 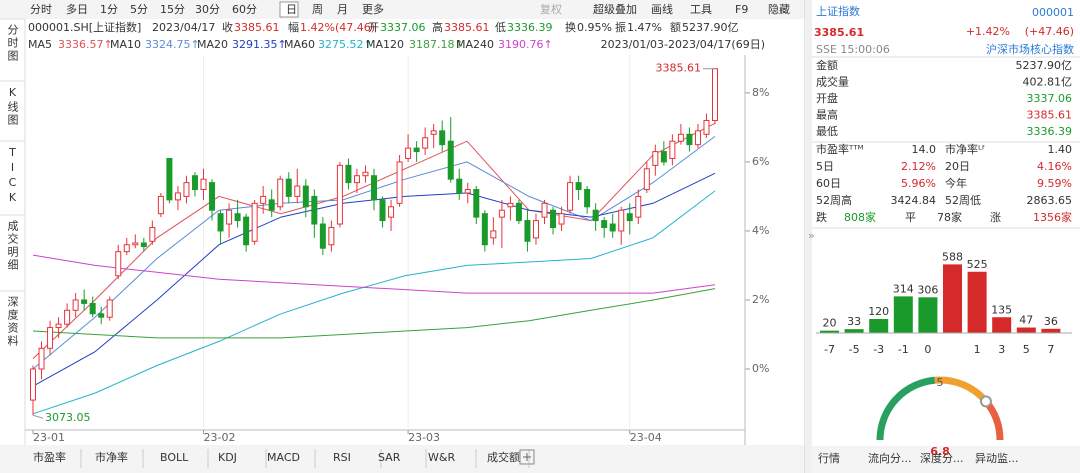 I want to click on breadth-text: 平, so click(x=910, y=217).